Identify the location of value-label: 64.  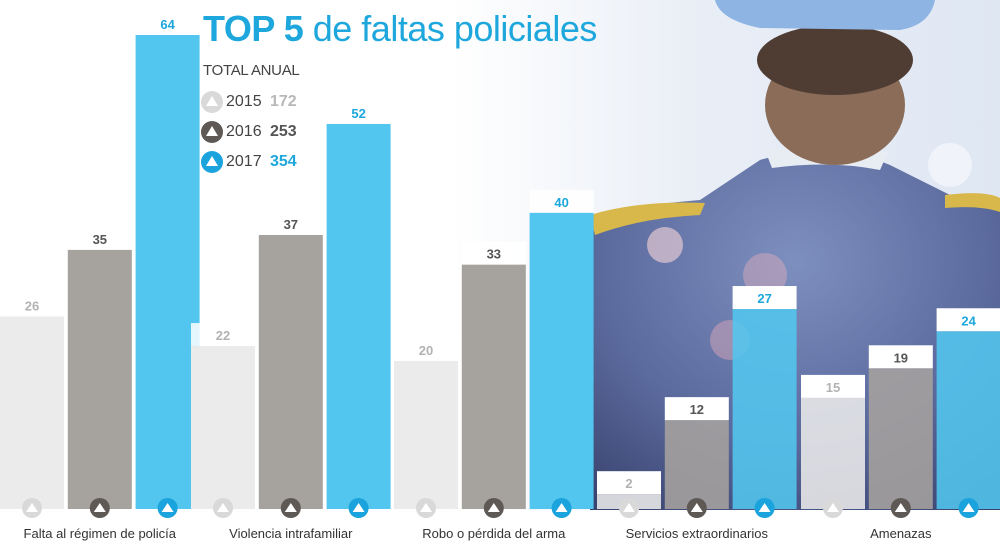
(167, 24).